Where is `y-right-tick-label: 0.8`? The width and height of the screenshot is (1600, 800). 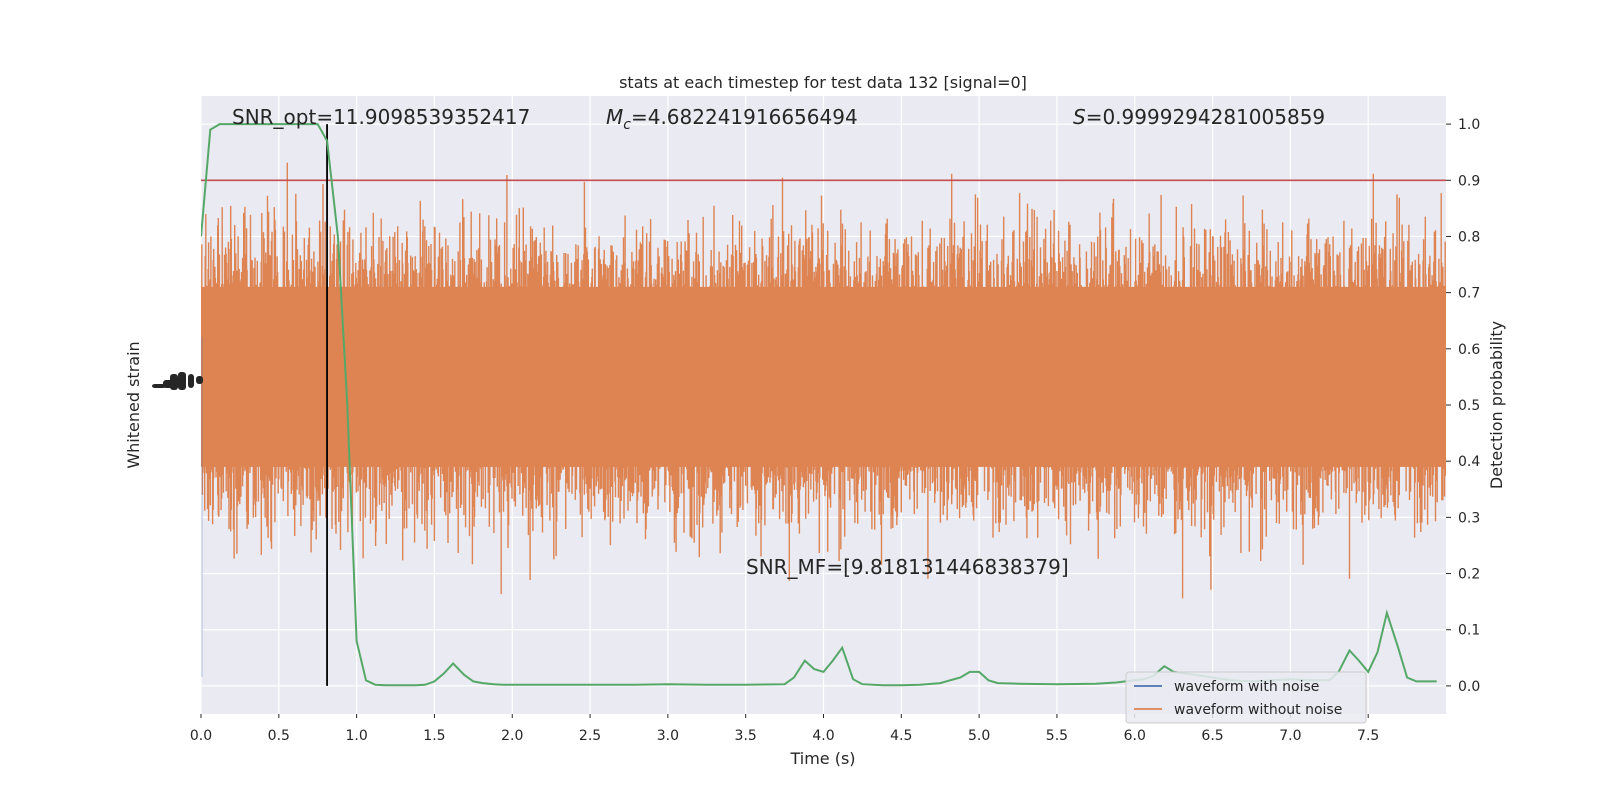 y-right-tick-label: 0.8 is located at coordinates (1469, 237).